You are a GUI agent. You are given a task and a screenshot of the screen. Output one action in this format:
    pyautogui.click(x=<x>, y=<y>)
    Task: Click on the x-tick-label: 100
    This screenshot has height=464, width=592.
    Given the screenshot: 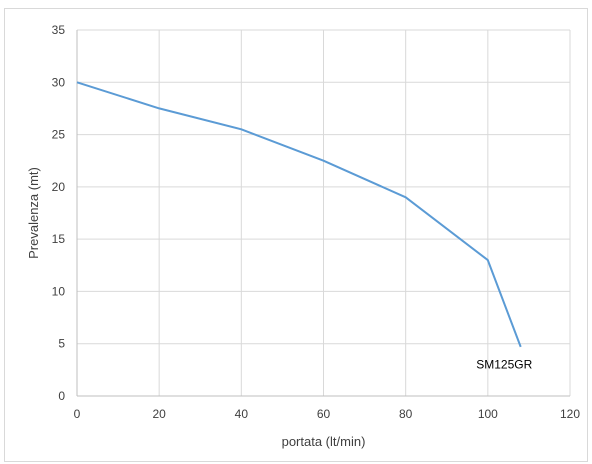 What is the action you would take?
    pyautogui.click(x=488, y=414)
    